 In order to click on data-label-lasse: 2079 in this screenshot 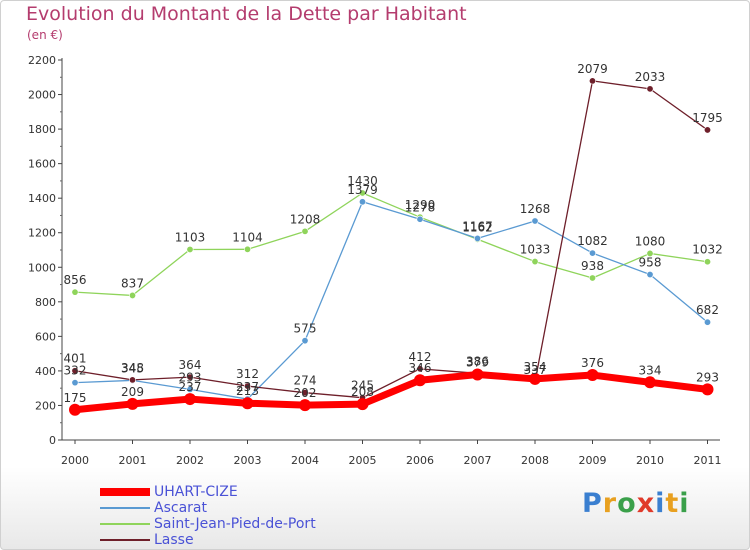, I will do `click(592, 69)`.